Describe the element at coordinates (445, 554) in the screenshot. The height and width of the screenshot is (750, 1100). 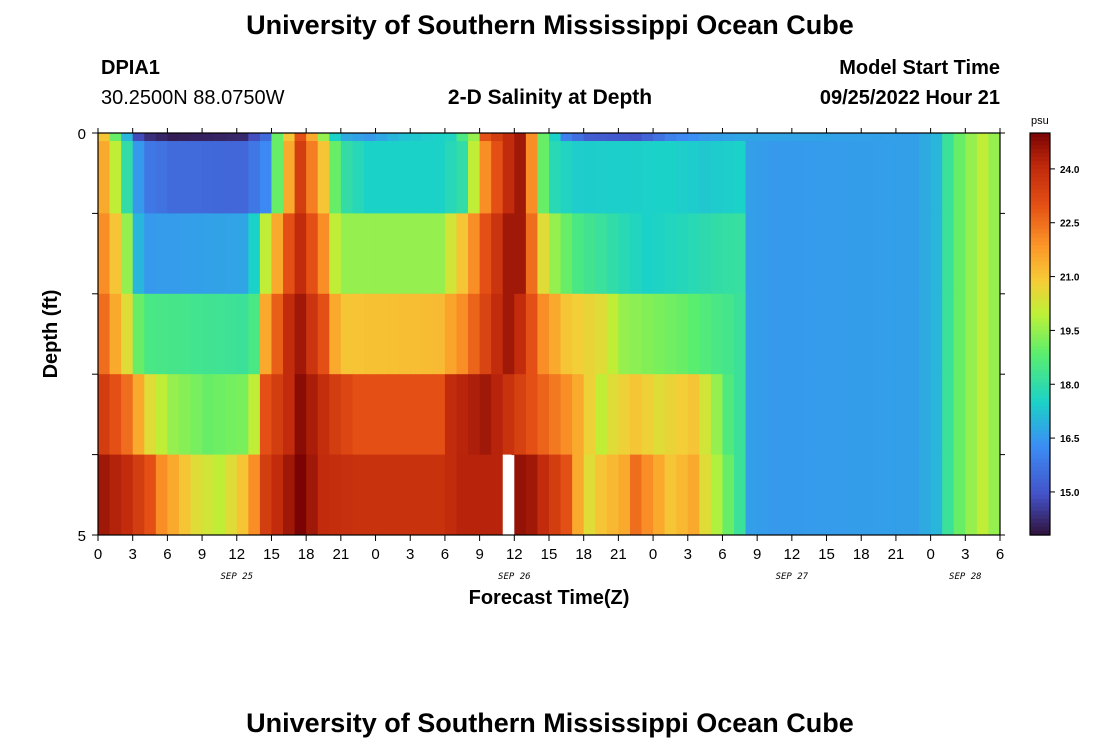
I see `x-tick-label: 6` at that location.